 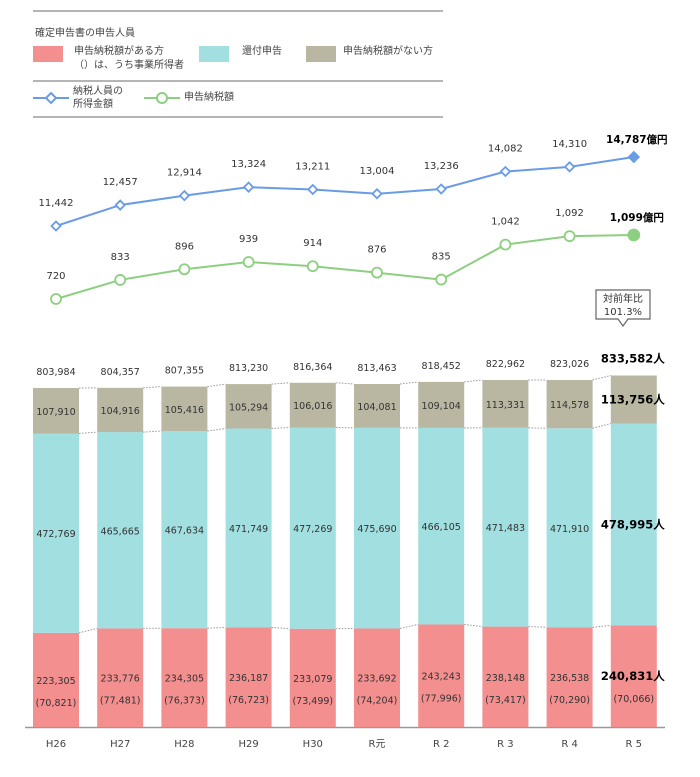 I want to click on x-tick-label: R 4, so click(x=569, y=744).